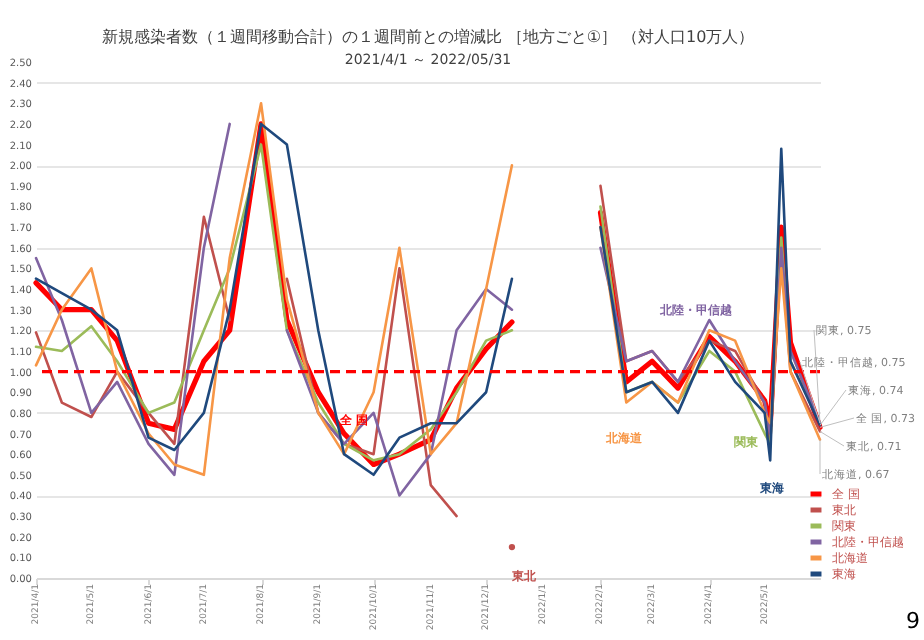 Image resolution: width=924 pixels, height=640 pixels. Describe the element at coordinates (428, 37) in the screenshot. I see `chart-title: 新規感染者数（１週間移動合計）の１週間前との増減比 ［地方ごと①］ （対人口10万人）` at that location.